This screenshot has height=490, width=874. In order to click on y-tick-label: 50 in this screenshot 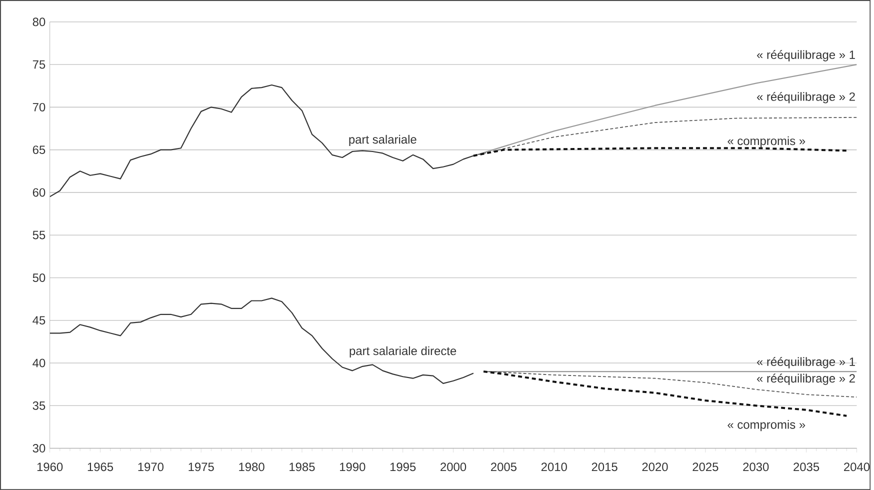, I will do `click(39, 277)`.